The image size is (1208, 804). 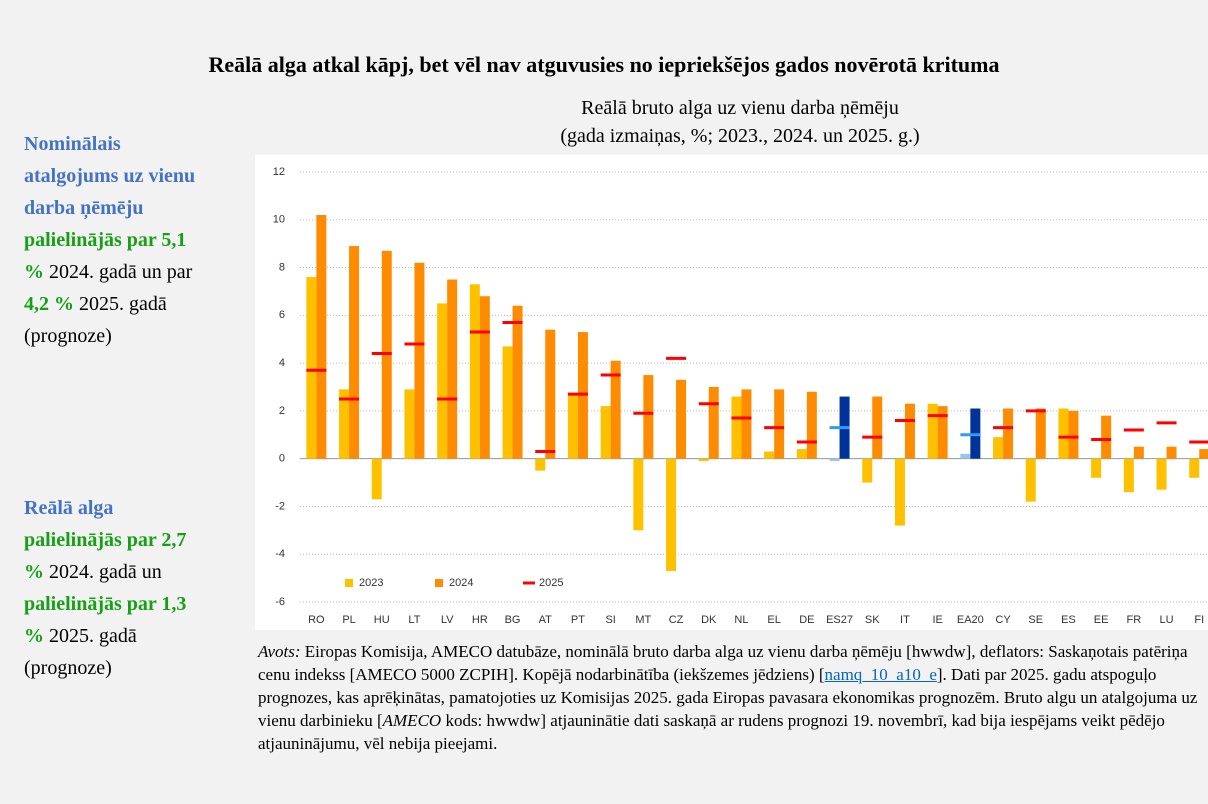 What do you see at coordinates (773, 620) in the screenshot?
I see `x-tick-label: EL` at bounding box center [773, 620].